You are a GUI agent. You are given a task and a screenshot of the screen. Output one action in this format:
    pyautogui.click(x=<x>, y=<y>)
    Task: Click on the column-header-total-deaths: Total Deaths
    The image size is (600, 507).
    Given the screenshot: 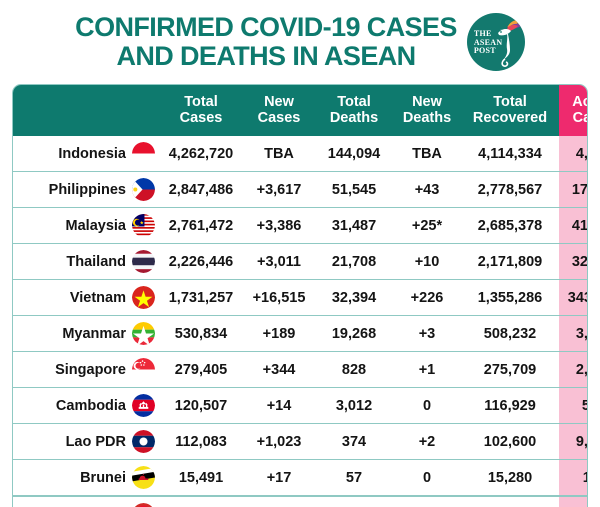 What is the action you would take?
    pyautogui.click(x=354, y=110)
    